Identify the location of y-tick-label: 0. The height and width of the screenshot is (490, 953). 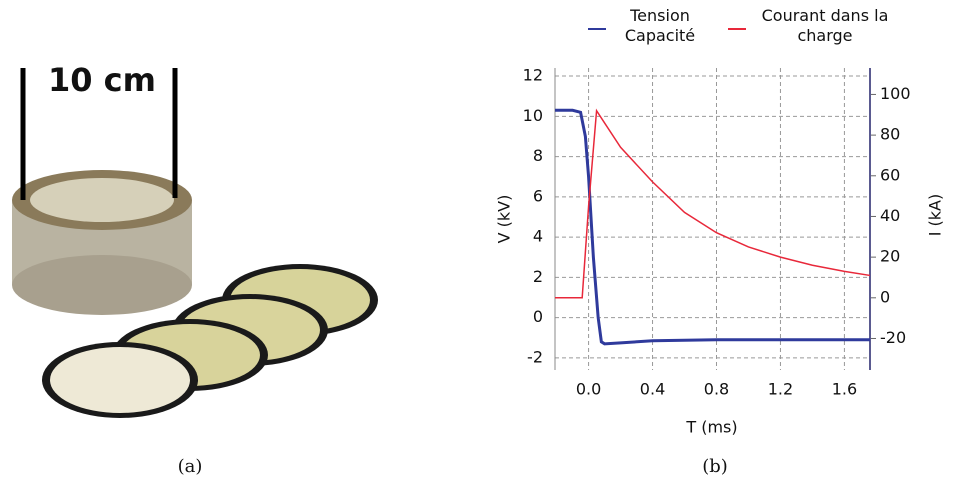
(538, 316).